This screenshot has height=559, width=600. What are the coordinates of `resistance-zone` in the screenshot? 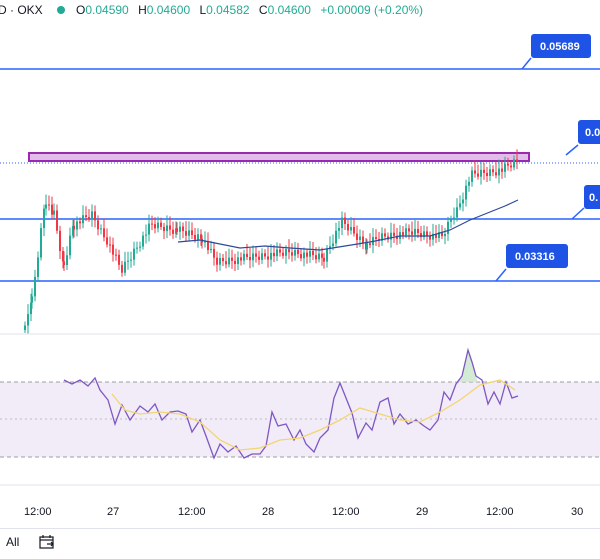 It's located at (279, 157).